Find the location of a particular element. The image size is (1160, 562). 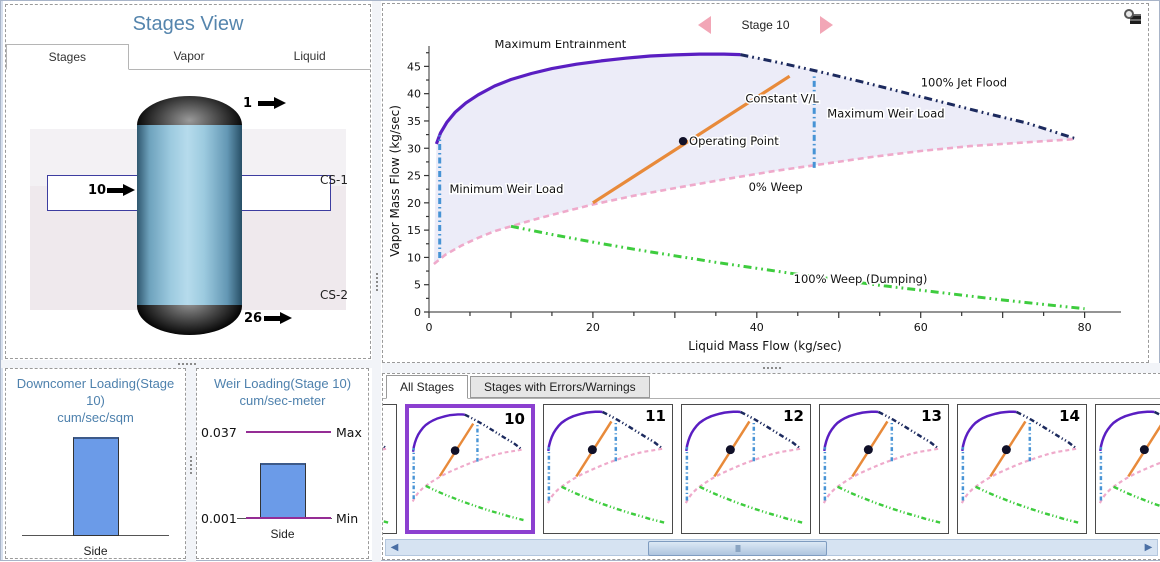

min-limit-row: 0.001 Min is located at coordinates (282, 518).